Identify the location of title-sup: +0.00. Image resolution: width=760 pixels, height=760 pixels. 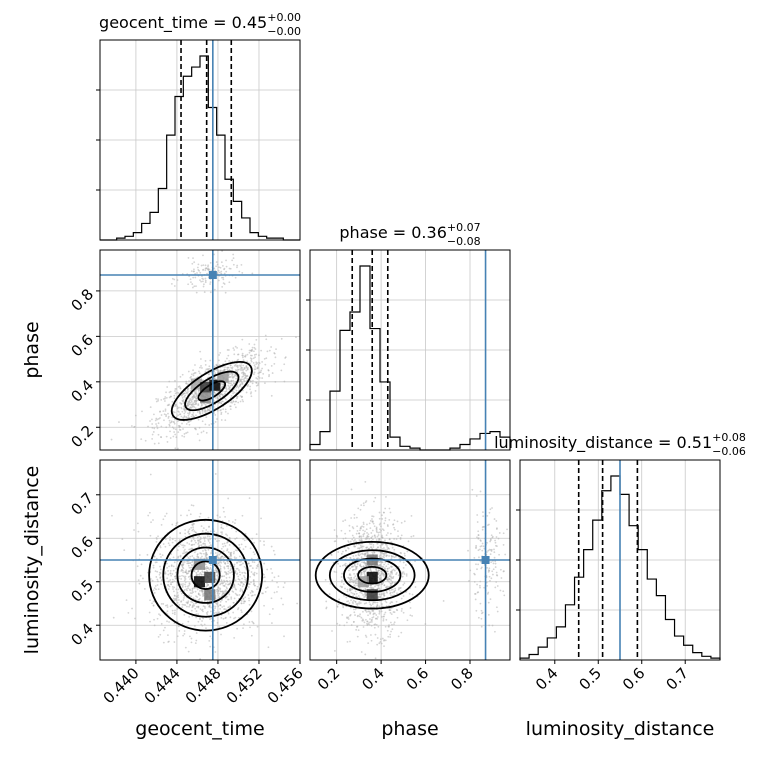
(284, 17).